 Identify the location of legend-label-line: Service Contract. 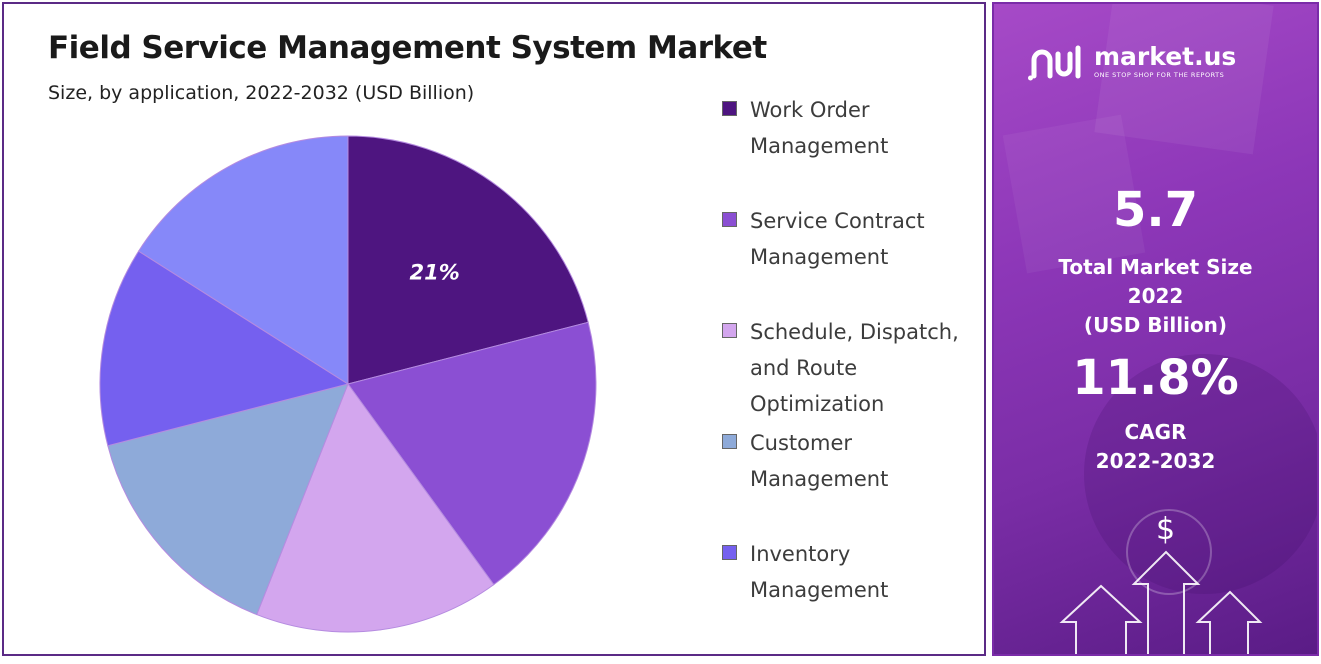
(837, 221).